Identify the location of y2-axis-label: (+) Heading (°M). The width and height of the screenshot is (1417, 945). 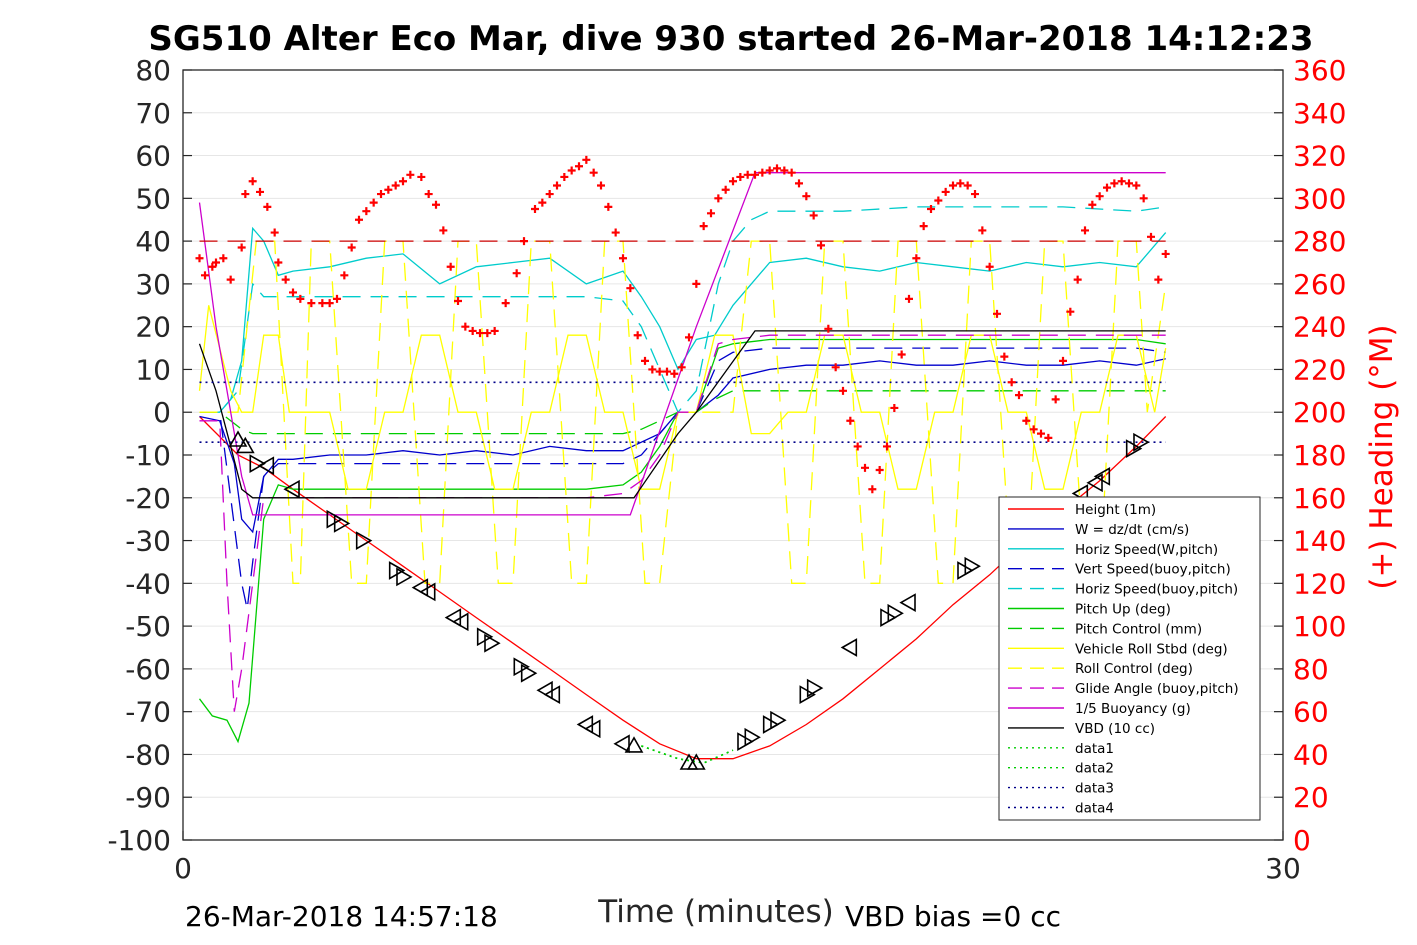
(1382, 456).